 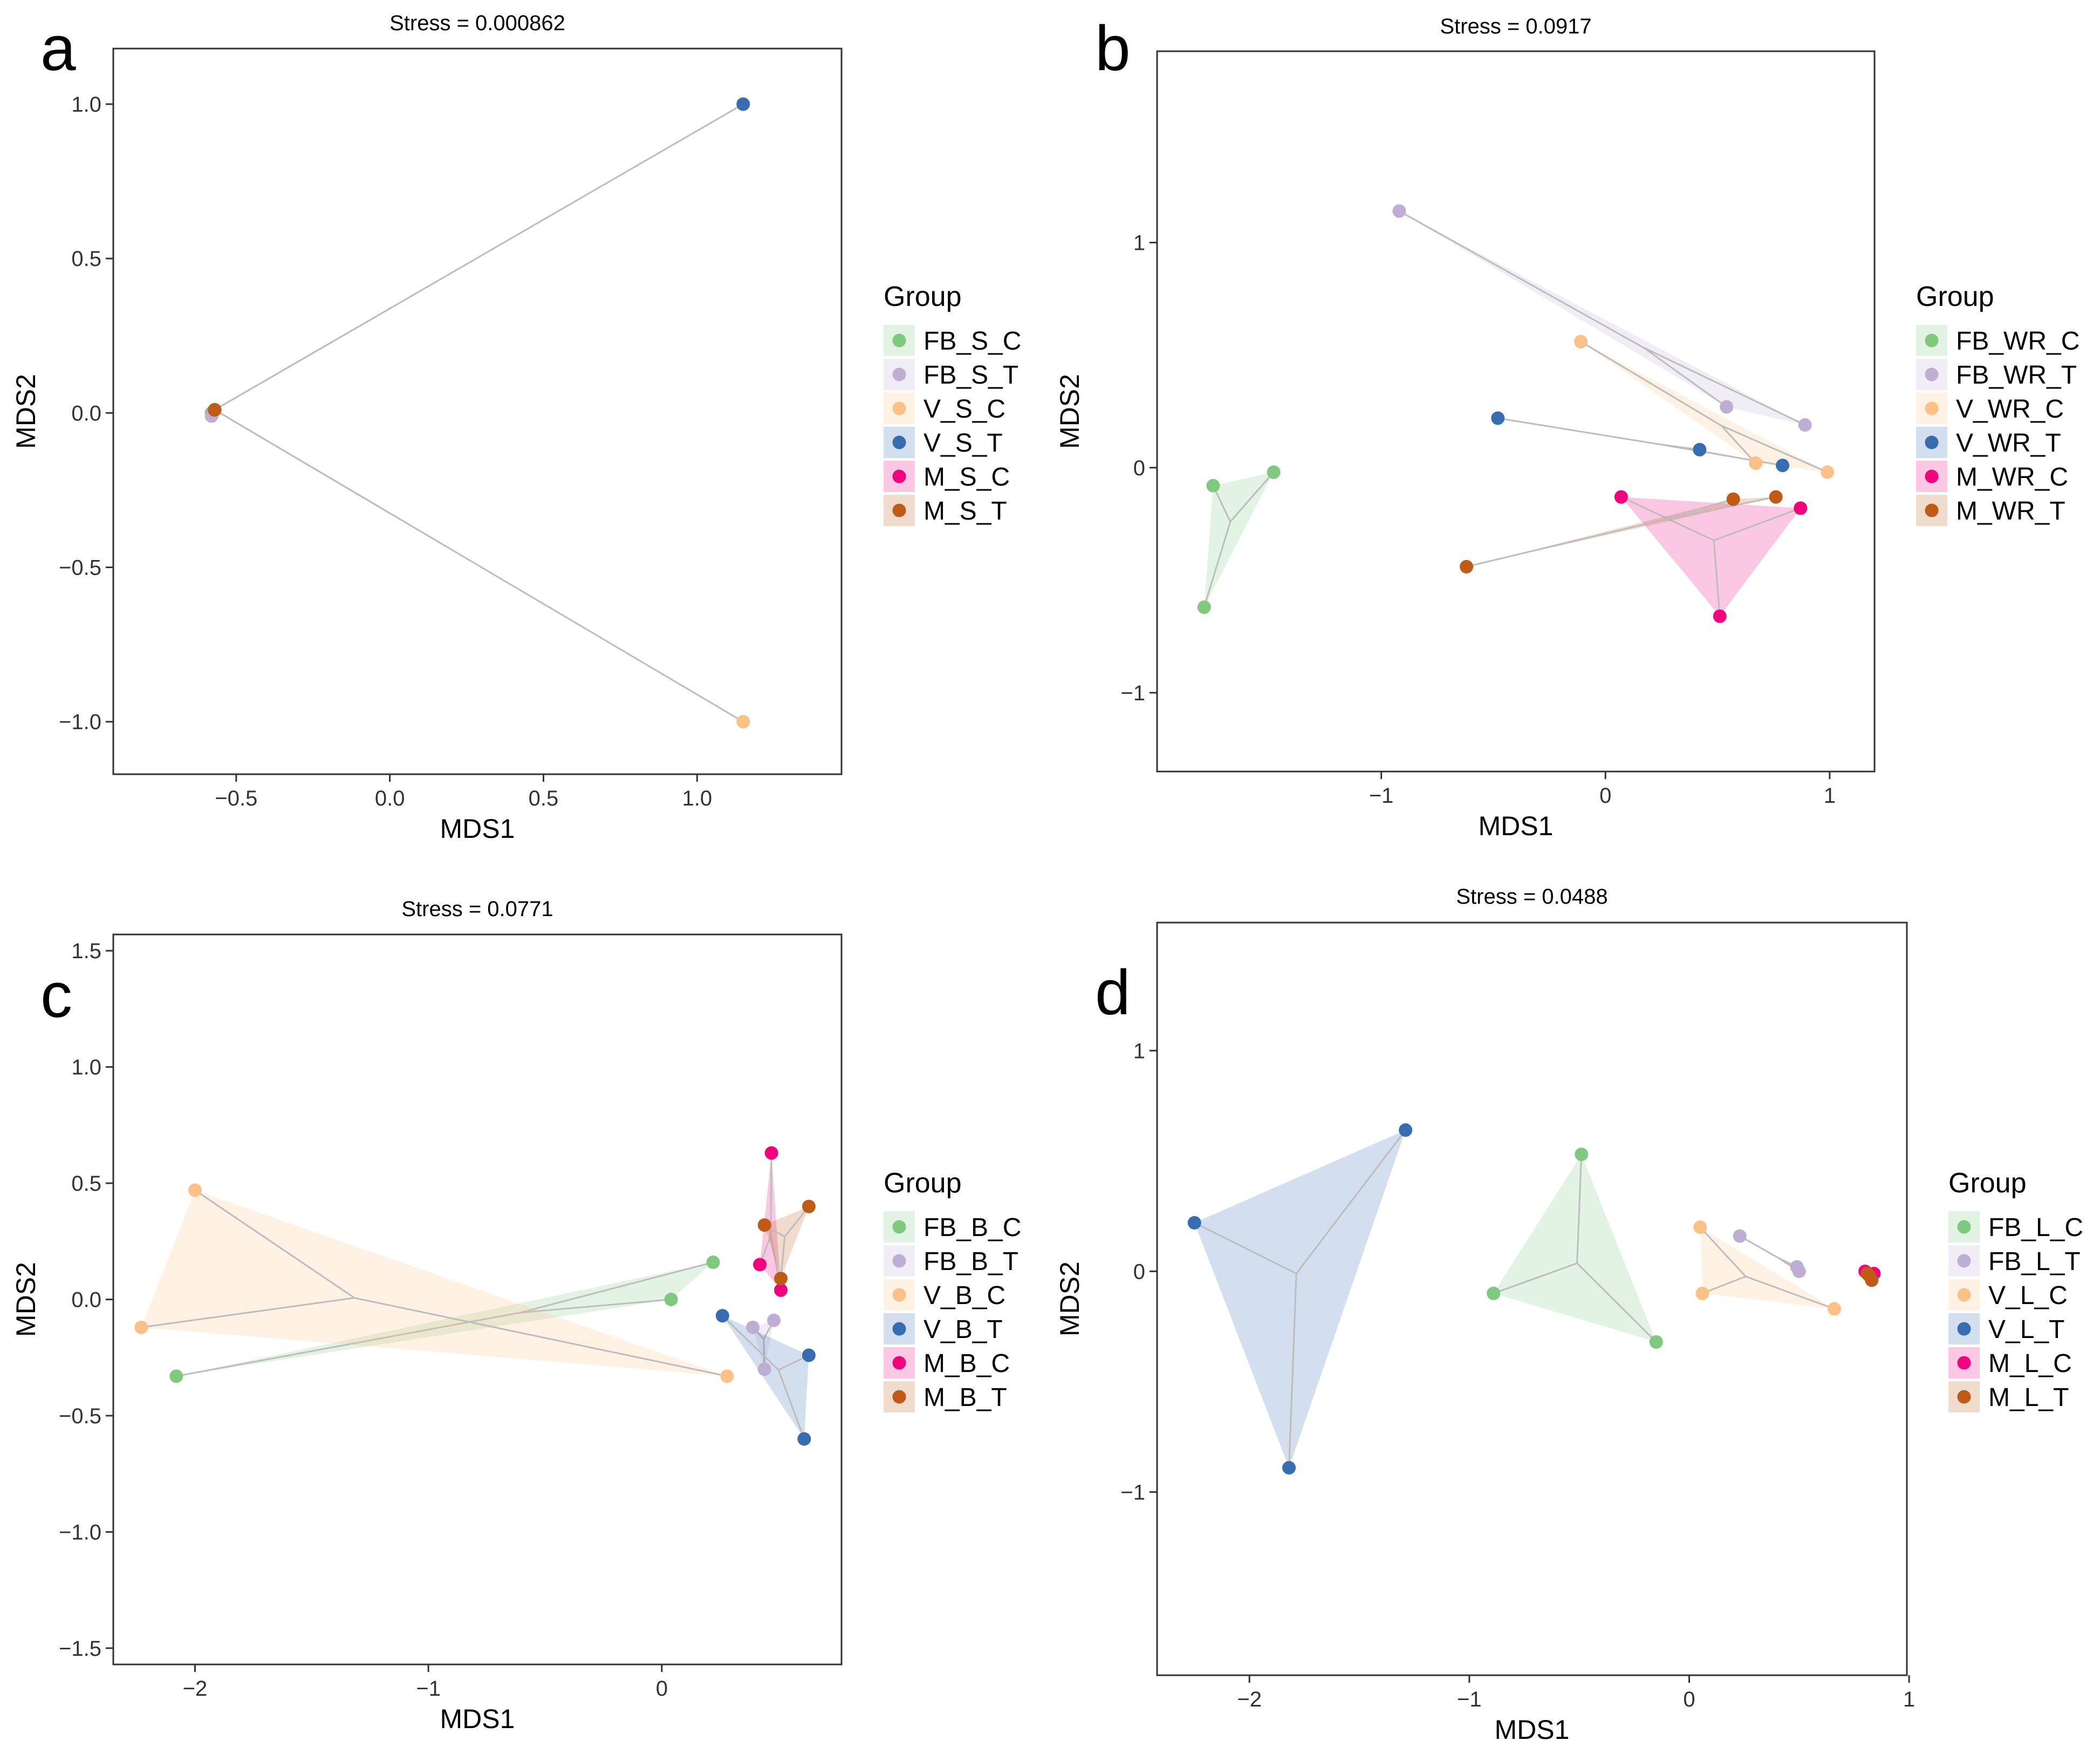 I want to click on spider-line-V_B_C, so click(x=541, y=1337).